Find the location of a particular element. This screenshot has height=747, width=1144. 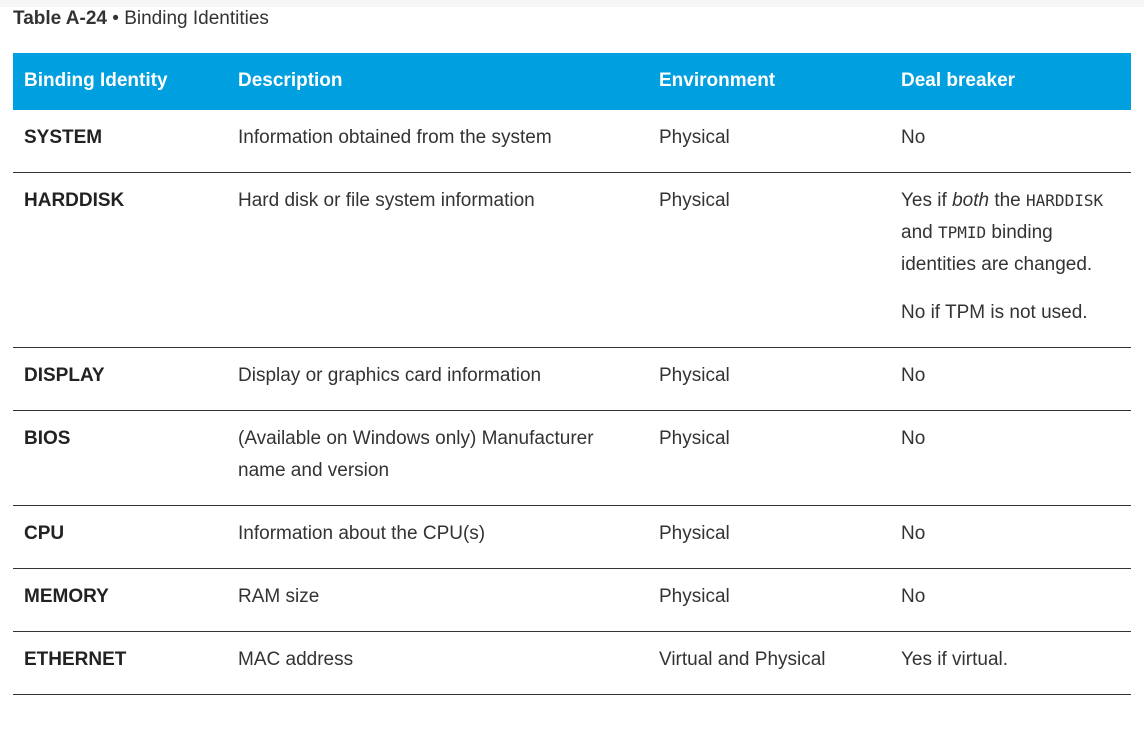

caption-label: Table A-24 is located at coordinates (60, 18).